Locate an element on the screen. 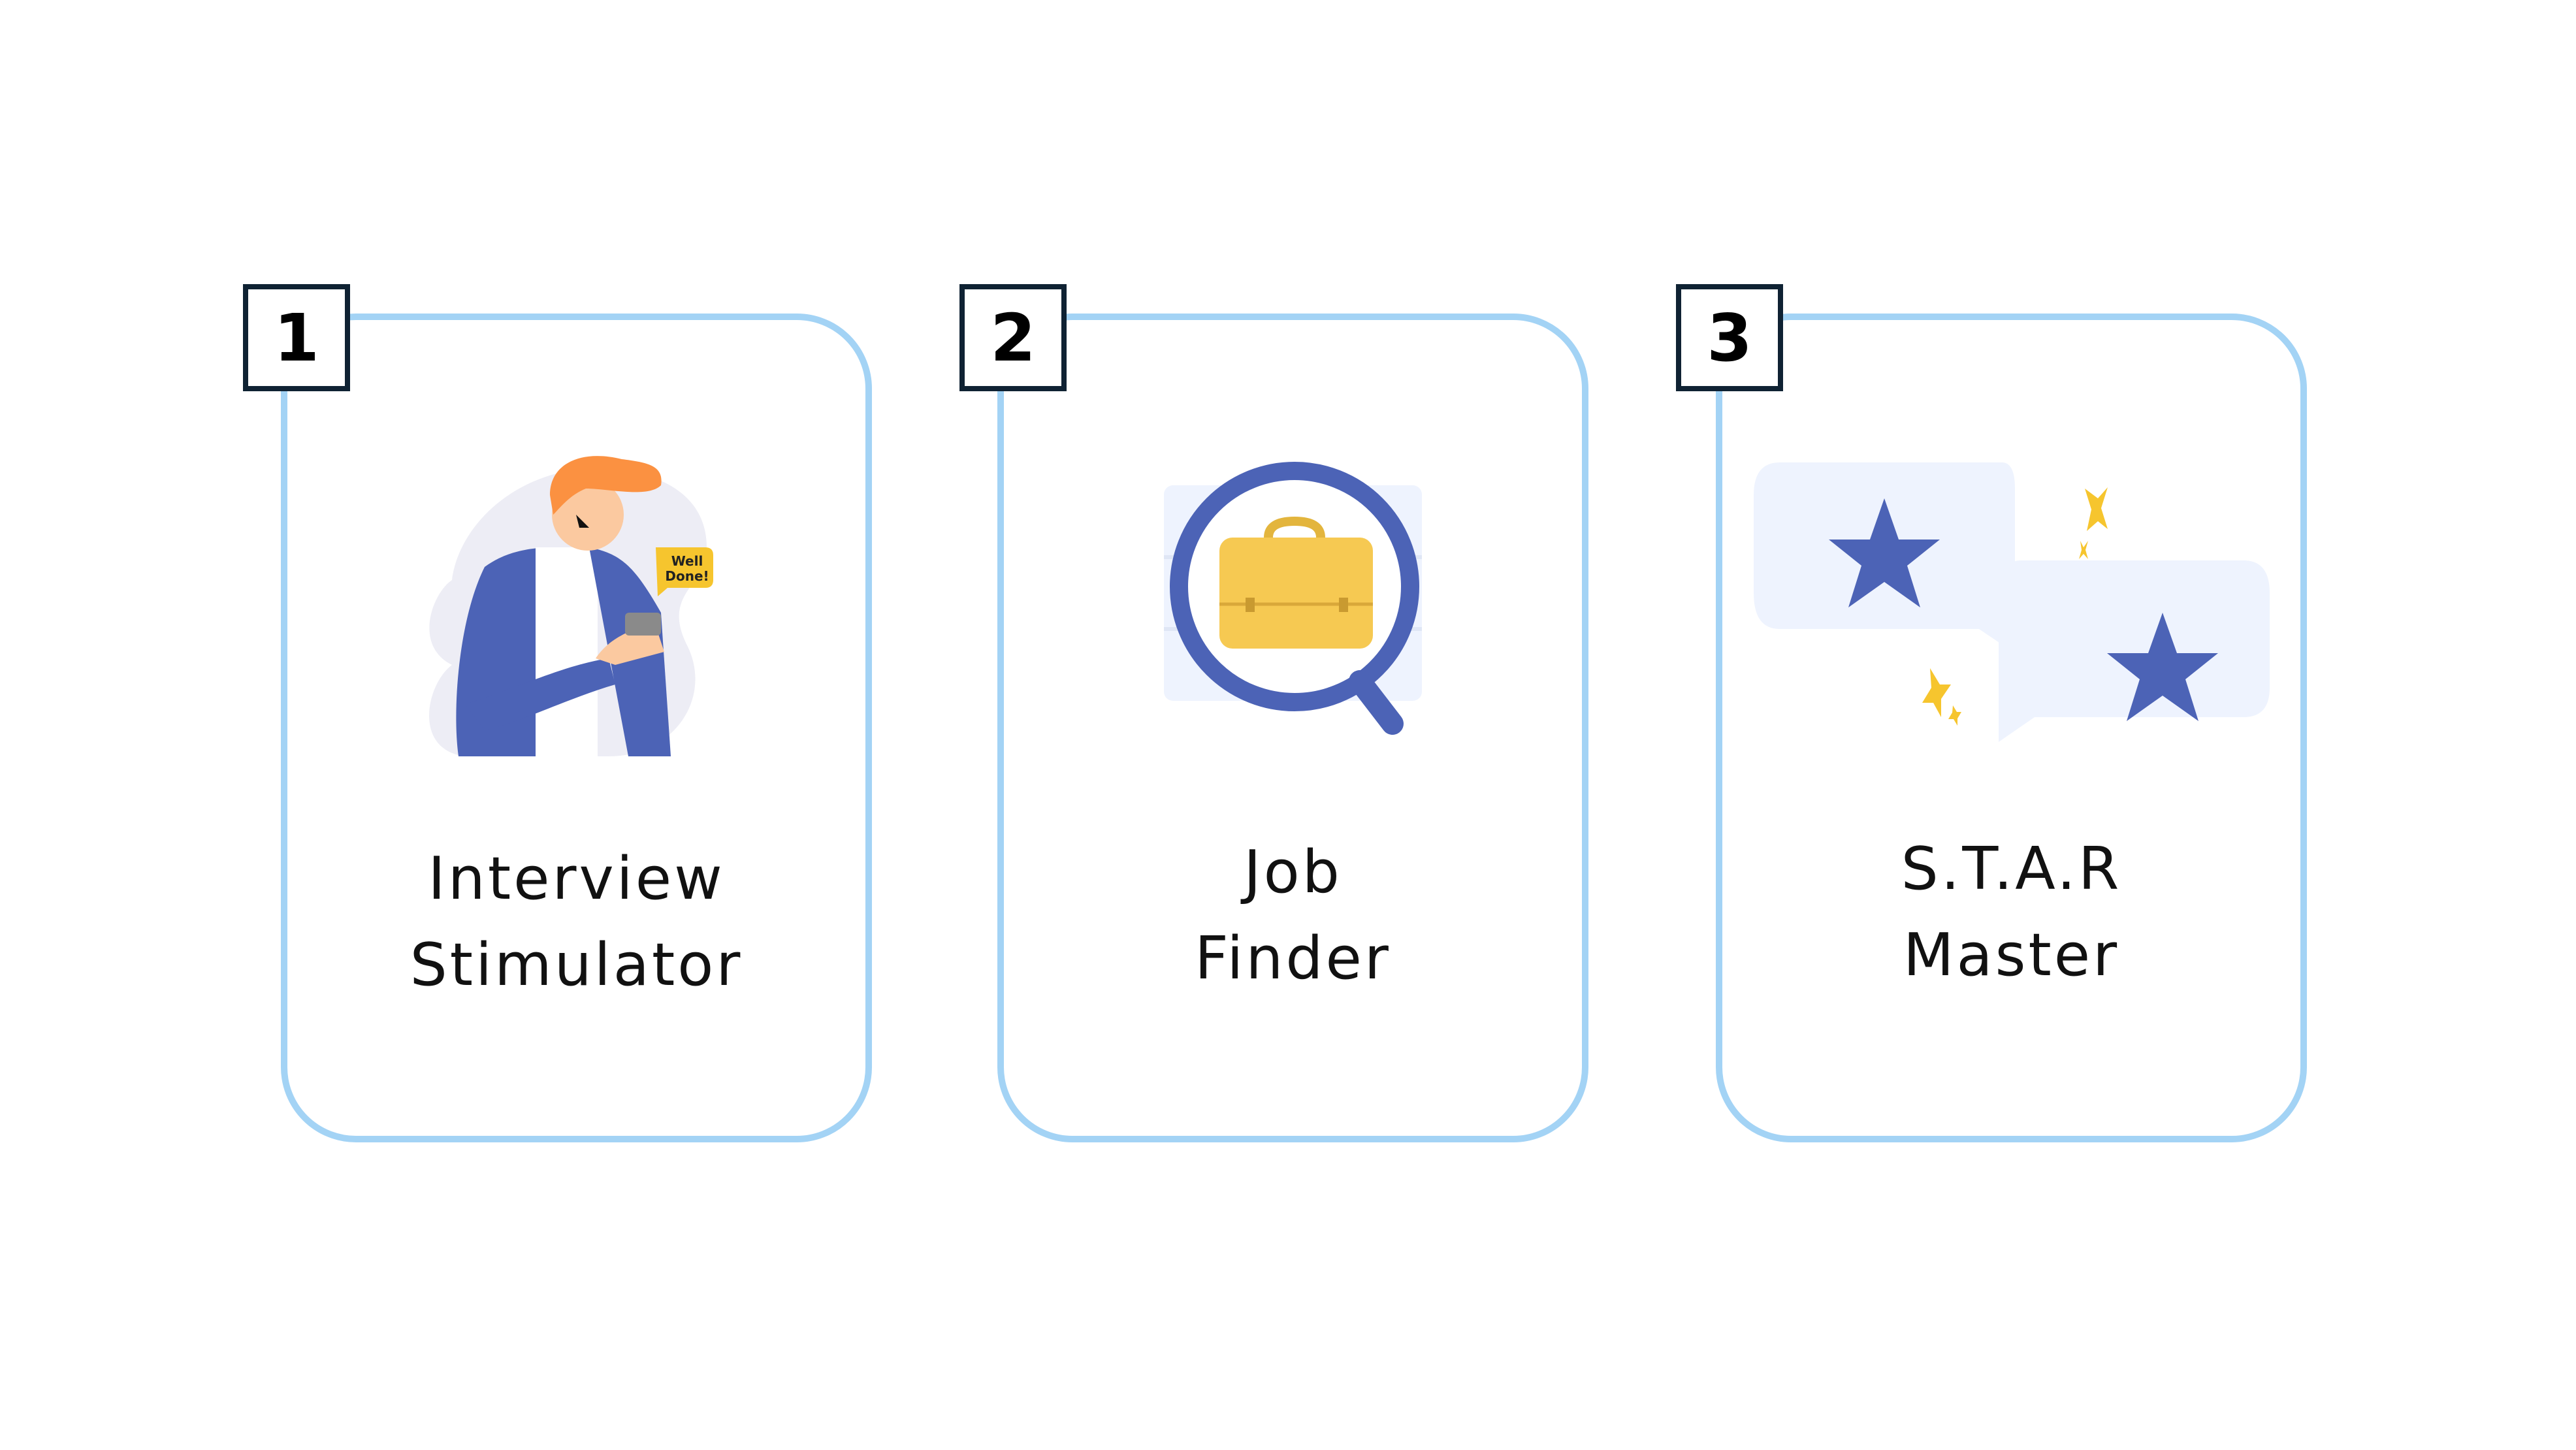 This screenshot has height=1450, width=2576. step-number: 2 is located at coordinates (1013, 337).